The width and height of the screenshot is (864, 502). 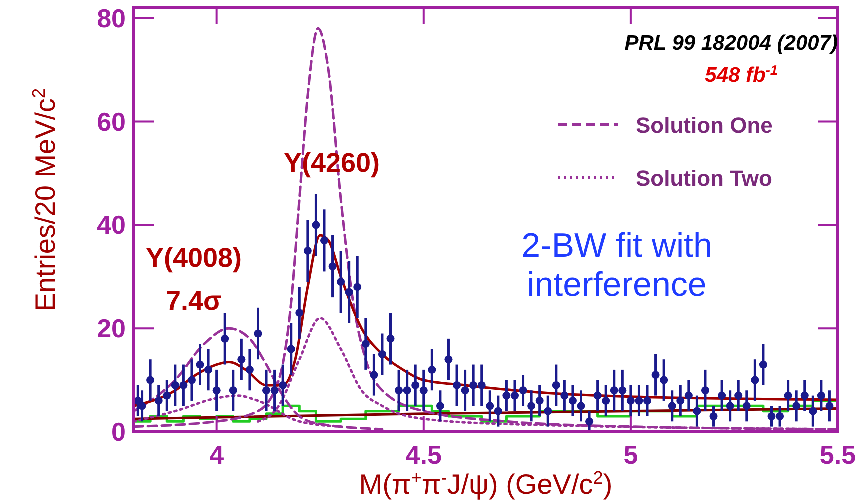 I want to click on y-tick-label: 20, so click(x=111, y=329).